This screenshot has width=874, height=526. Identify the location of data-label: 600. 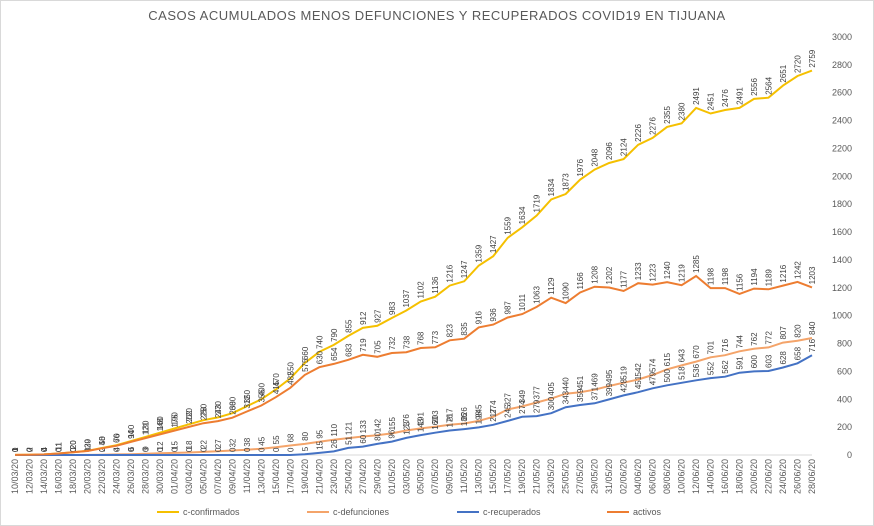
(754, 362).